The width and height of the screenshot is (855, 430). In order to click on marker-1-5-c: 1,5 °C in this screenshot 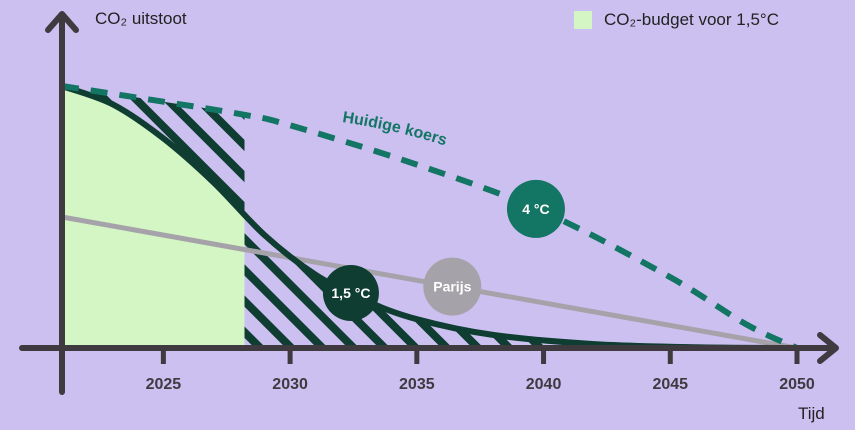, I will do `click(350, 292)`.